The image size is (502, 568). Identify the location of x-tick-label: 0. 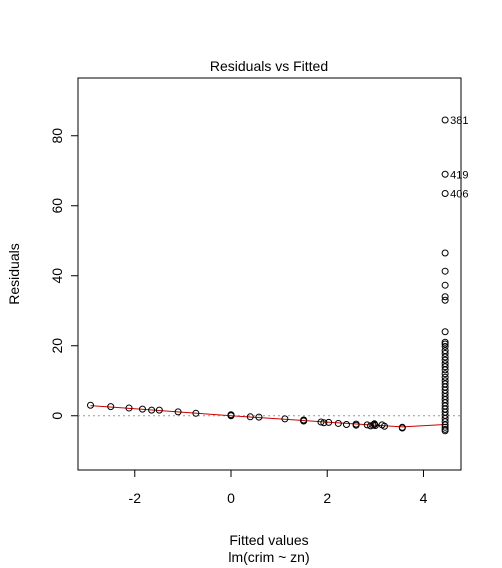
(231, 498).